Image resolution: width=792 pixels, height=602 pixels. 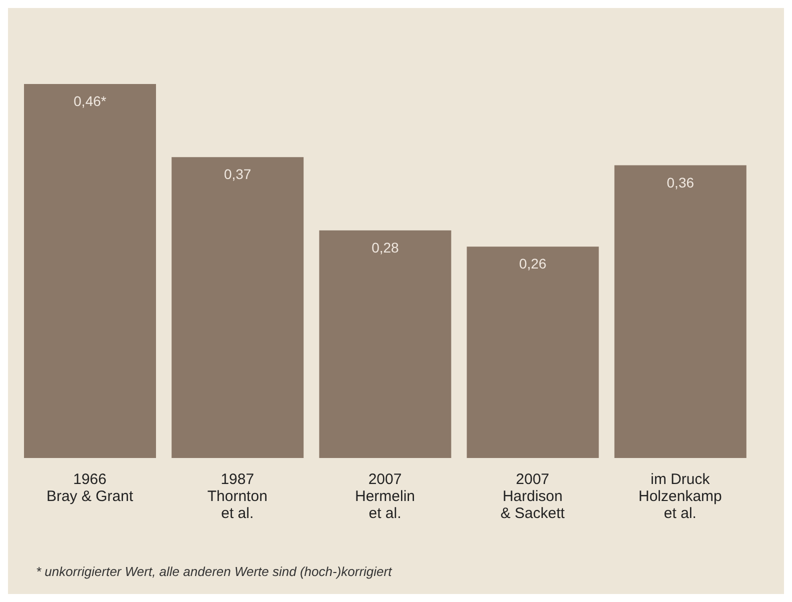 I want to click on x-tick-label: im Druck Holzenkamp et al., so click(x=680, y=496).